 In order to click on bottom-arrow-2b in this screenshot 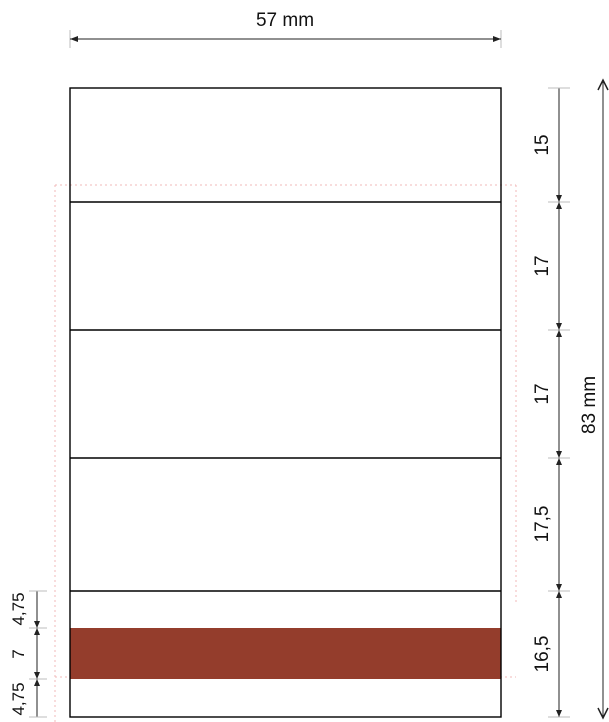, I will do `click(37, 682)`.